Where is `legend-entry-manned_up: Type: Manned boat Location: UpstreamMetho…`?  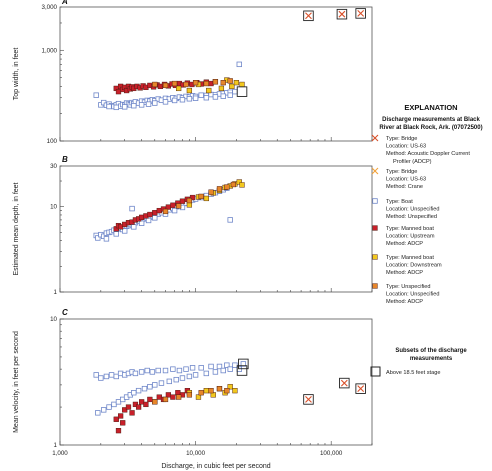
legend-entry-manned_up: Type: Manned boat Location: UpstreamMetho… is located at coordinates (403, 236).